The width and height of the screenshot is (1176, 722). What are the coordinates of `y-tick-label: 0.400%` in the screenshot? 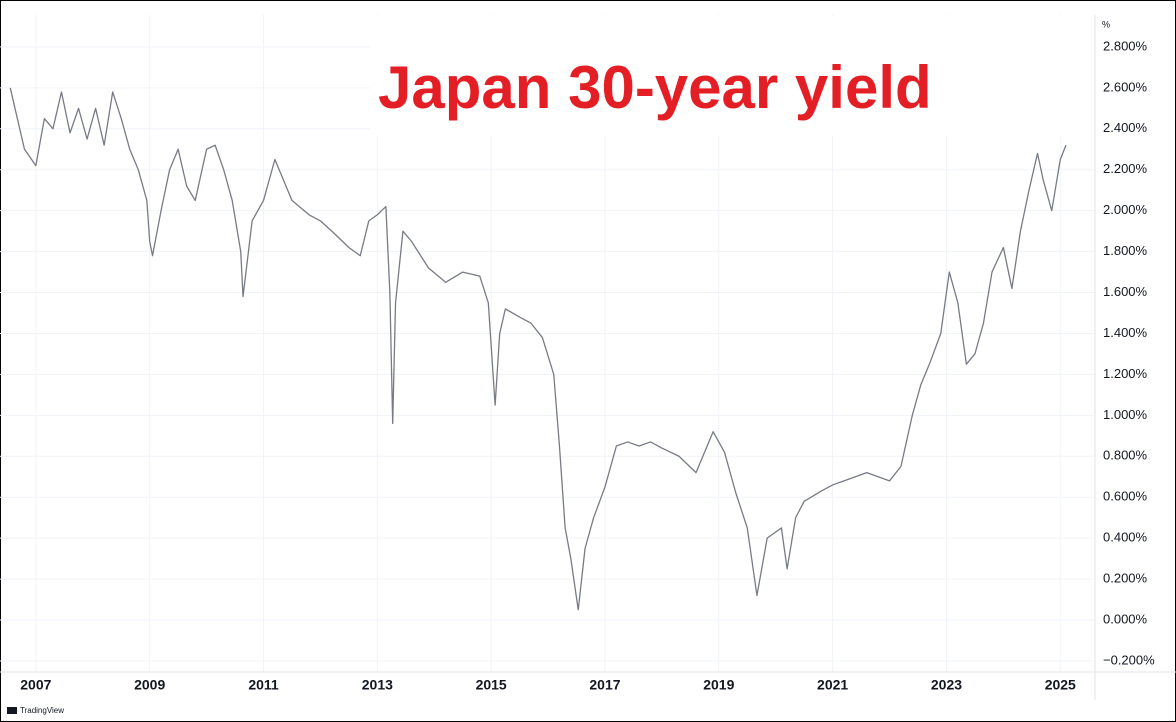 It's located at (1125, 537).